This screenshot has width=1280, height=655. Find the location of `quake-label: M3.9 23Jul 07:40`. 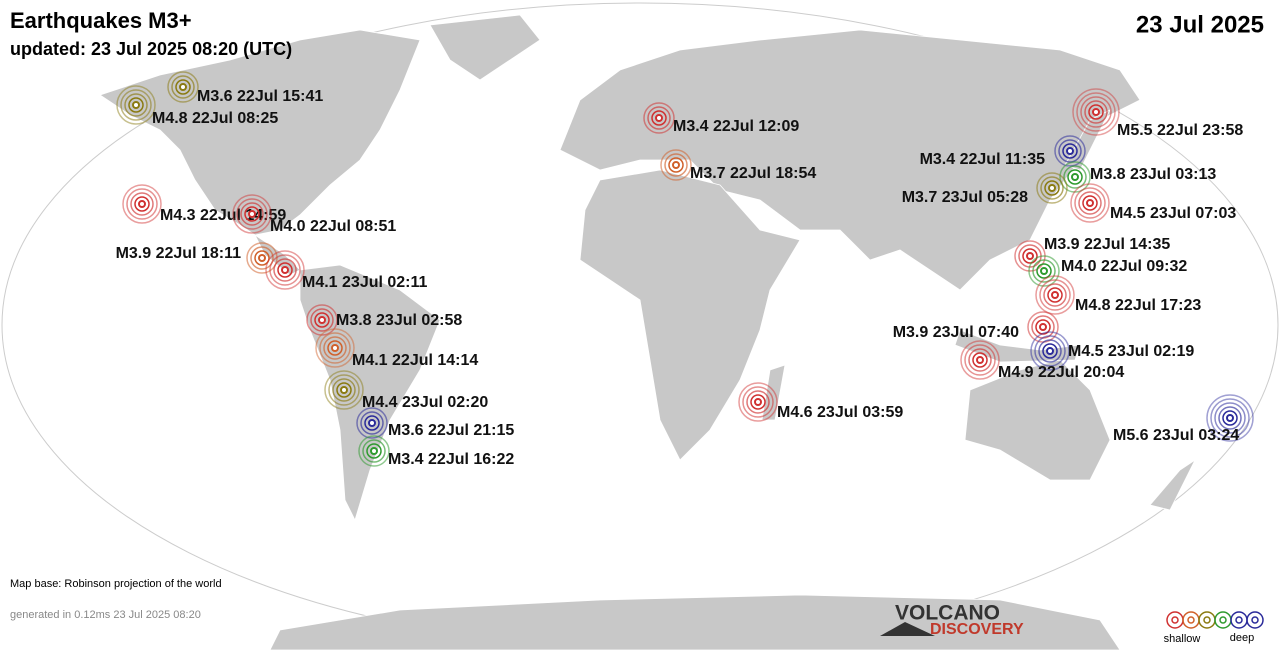

quake-label: M3.9 23Jul 07:40 is located at coordinates (956, 332).